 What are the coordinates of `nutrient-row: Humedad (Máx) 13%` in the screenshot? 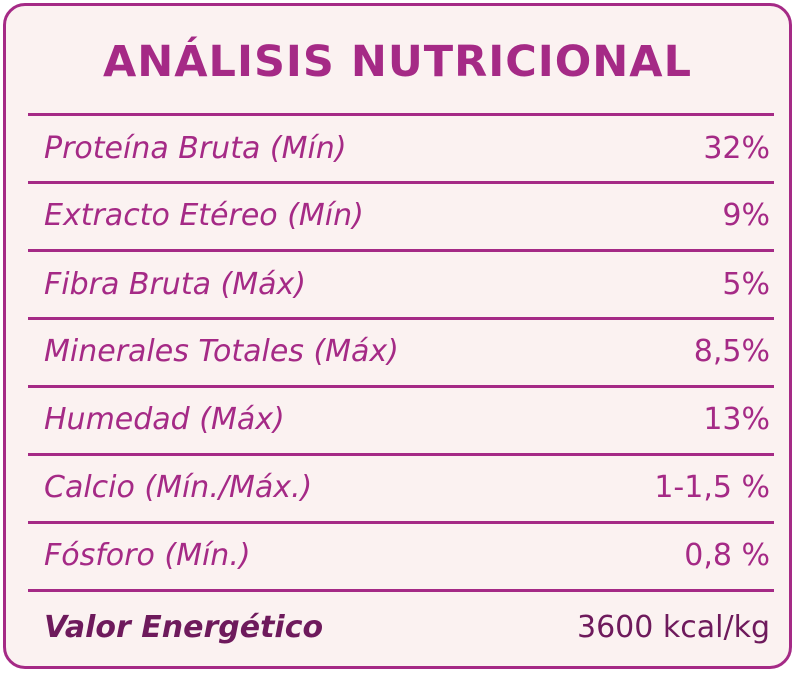 It's located at (400, 422).